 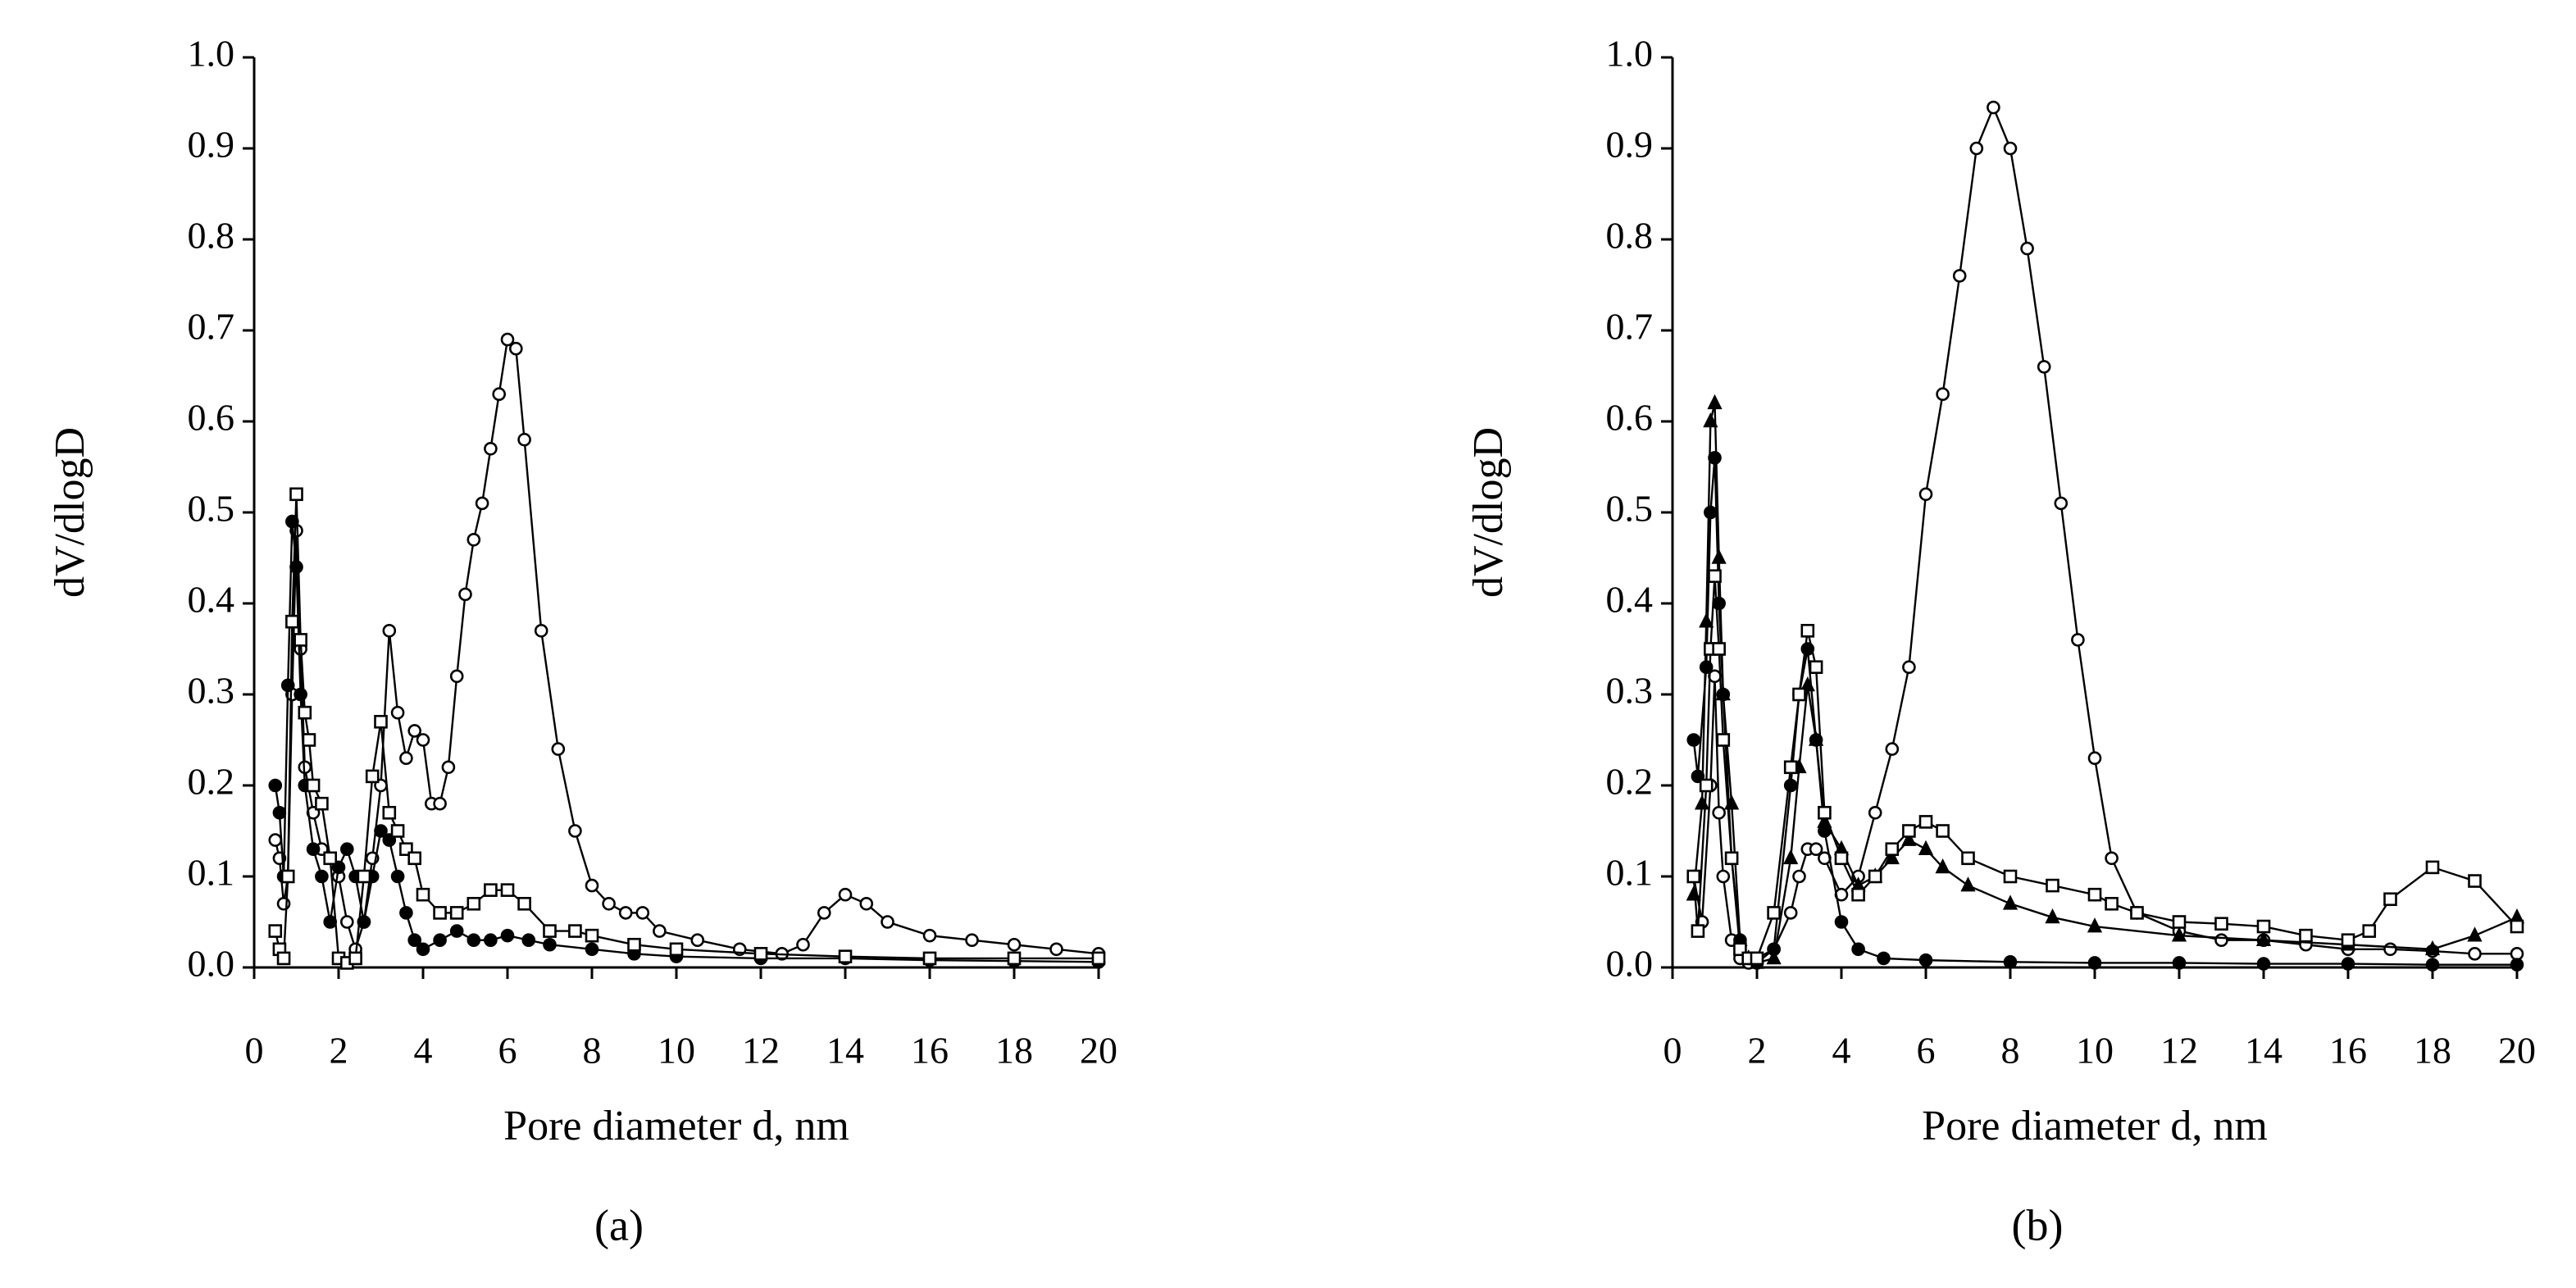 I want to click on y-tick-label: 0.0, so click(x=1630, y=964).